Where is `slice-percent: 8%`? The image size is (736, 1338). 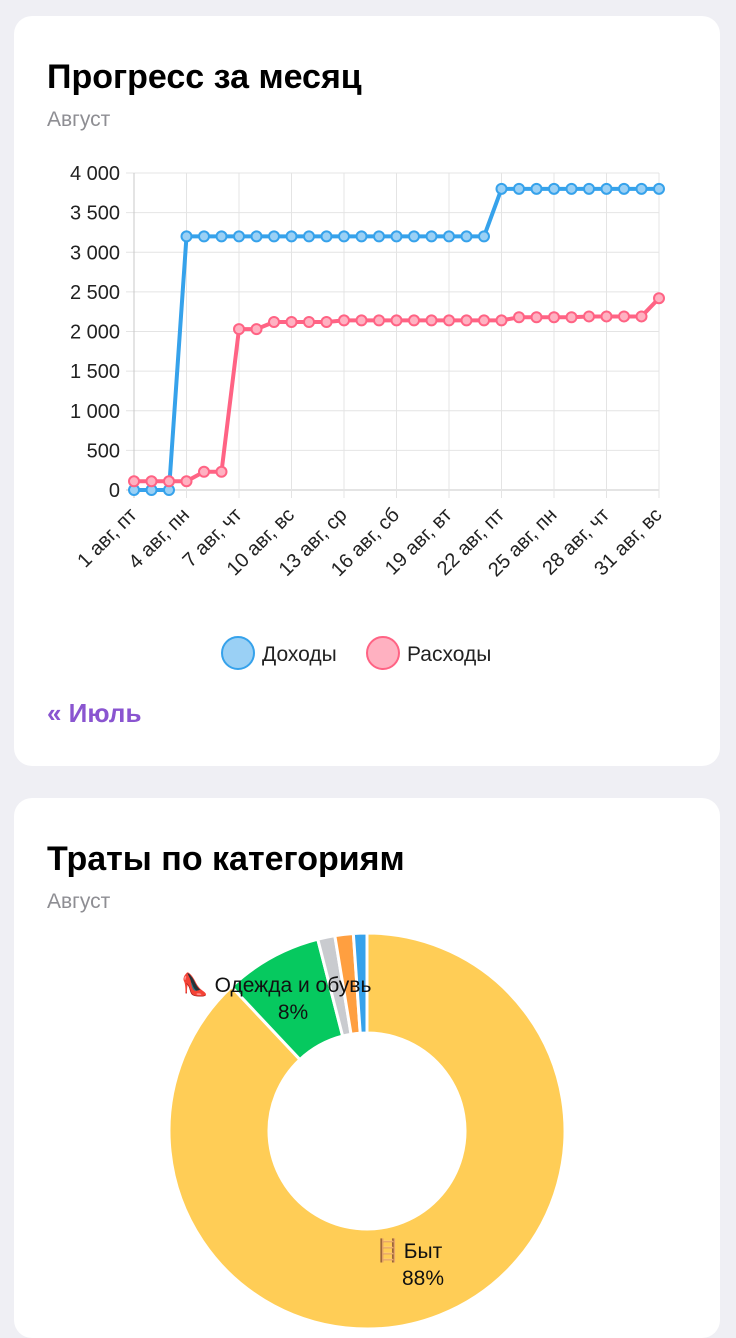
slice-percent: 8% is located at coordinates (293, 1012).